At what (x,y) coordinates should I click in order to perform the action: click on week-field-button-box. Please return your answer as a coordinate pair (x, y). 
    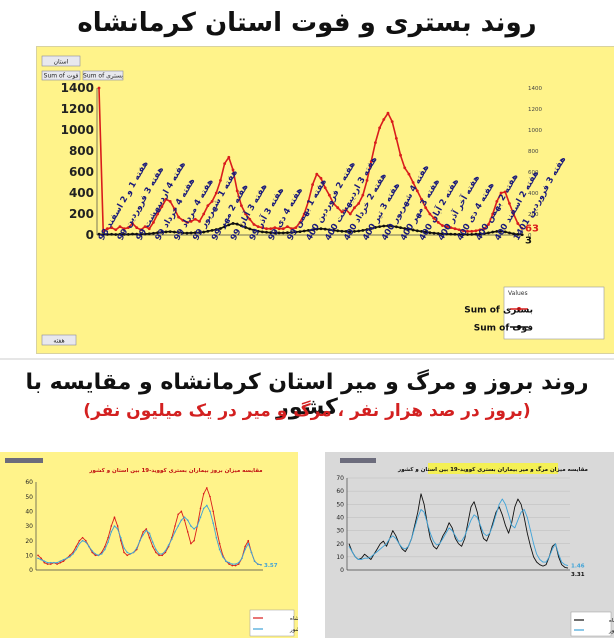
    Looking at the image, I should click on (59, 340).